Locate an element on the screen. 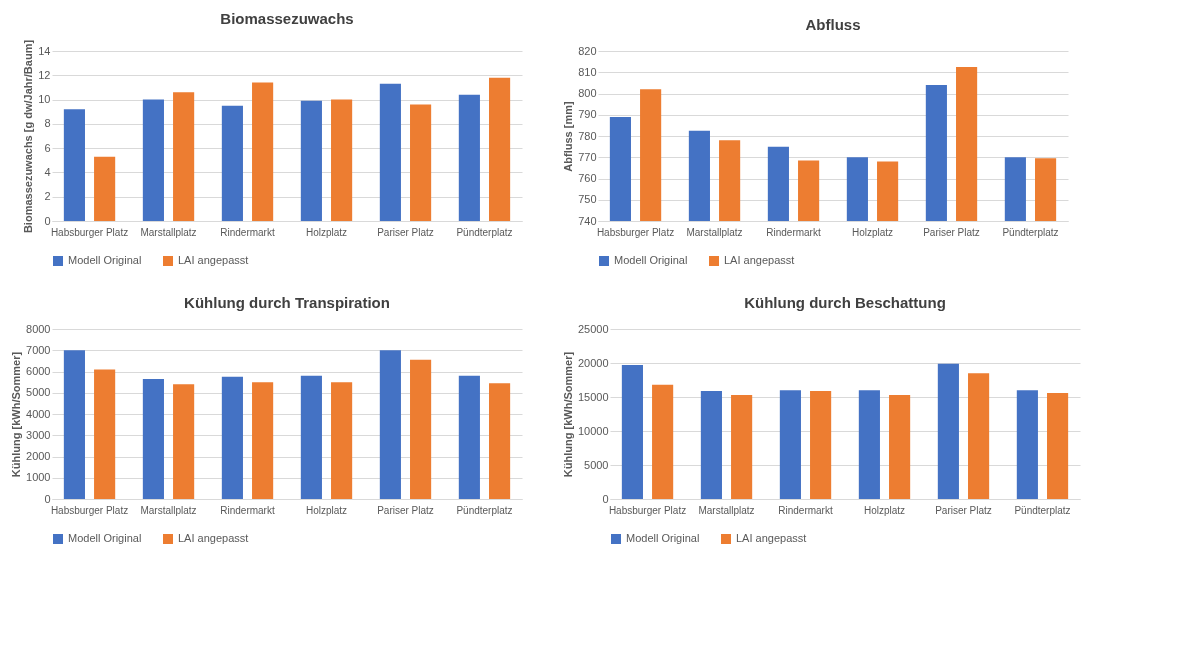  y-tick-label: 760 is located at coordinates (587, 178).